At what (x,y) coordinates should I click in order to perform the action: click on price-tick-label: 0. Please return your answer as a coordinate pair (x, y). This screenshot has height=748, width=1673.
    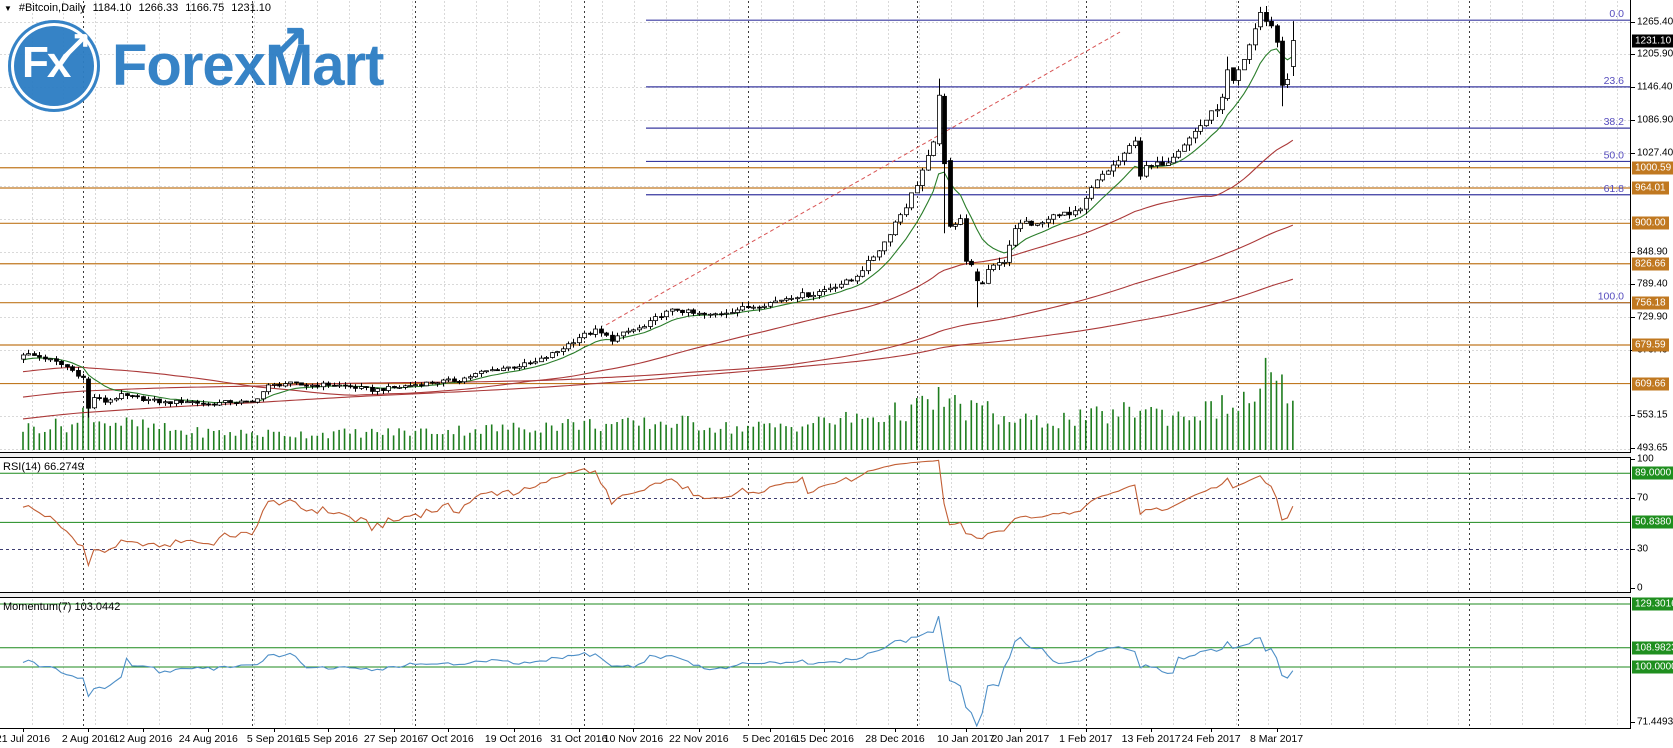
    Looking at the image, I should click on (1640, 588).